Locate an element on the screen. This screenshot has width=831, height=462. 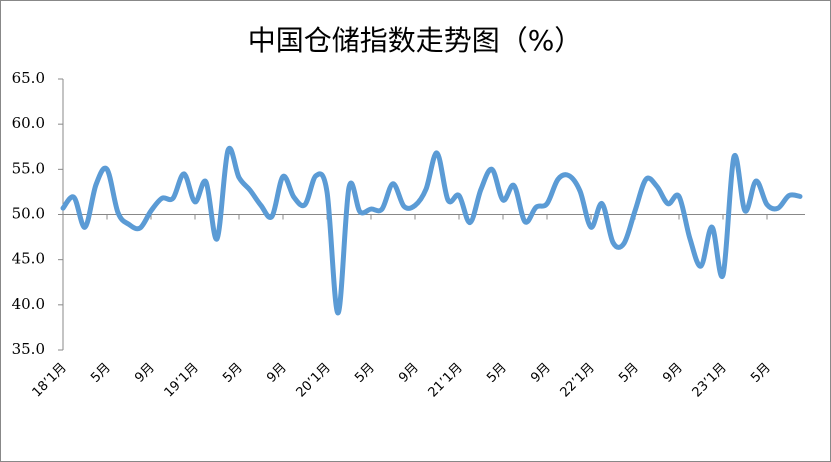
chart-title: 中国仓储指数走势图（%） is located at coordinates (415, 40).